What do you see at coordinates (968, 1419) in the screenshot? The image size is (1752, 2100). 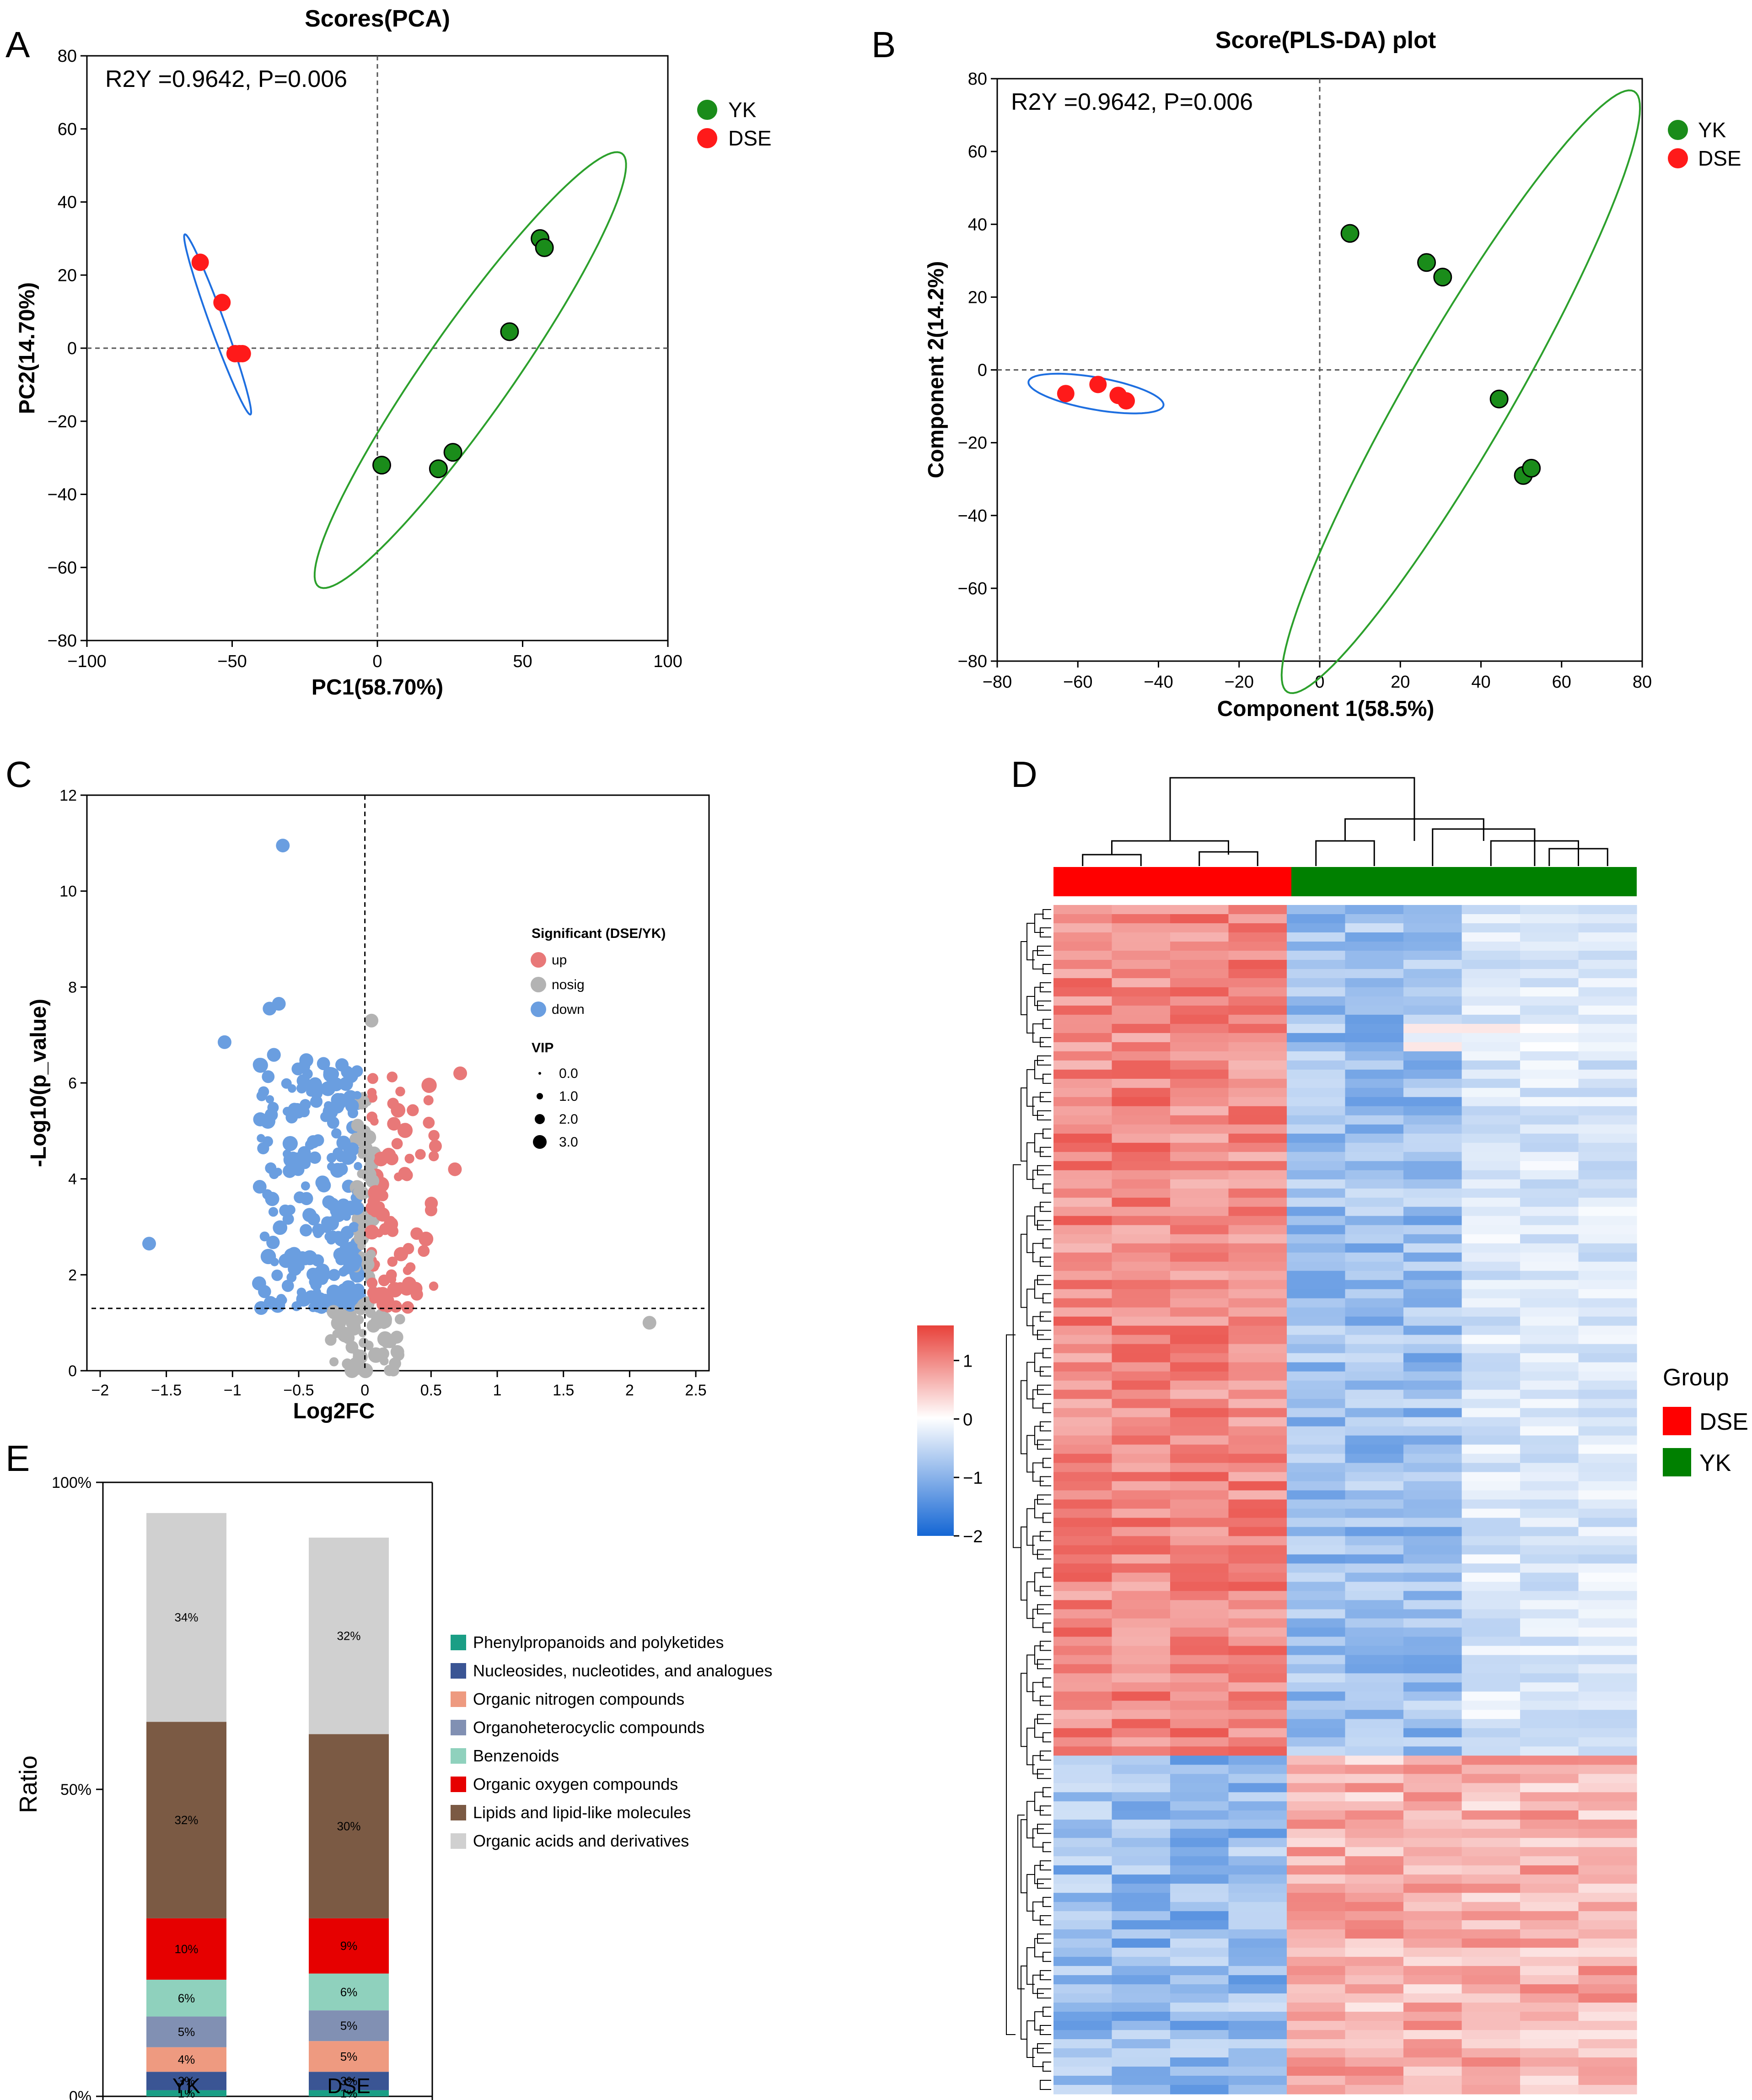 I see `colorbar-tick-label: 0` at bounding box center [968, 1419].